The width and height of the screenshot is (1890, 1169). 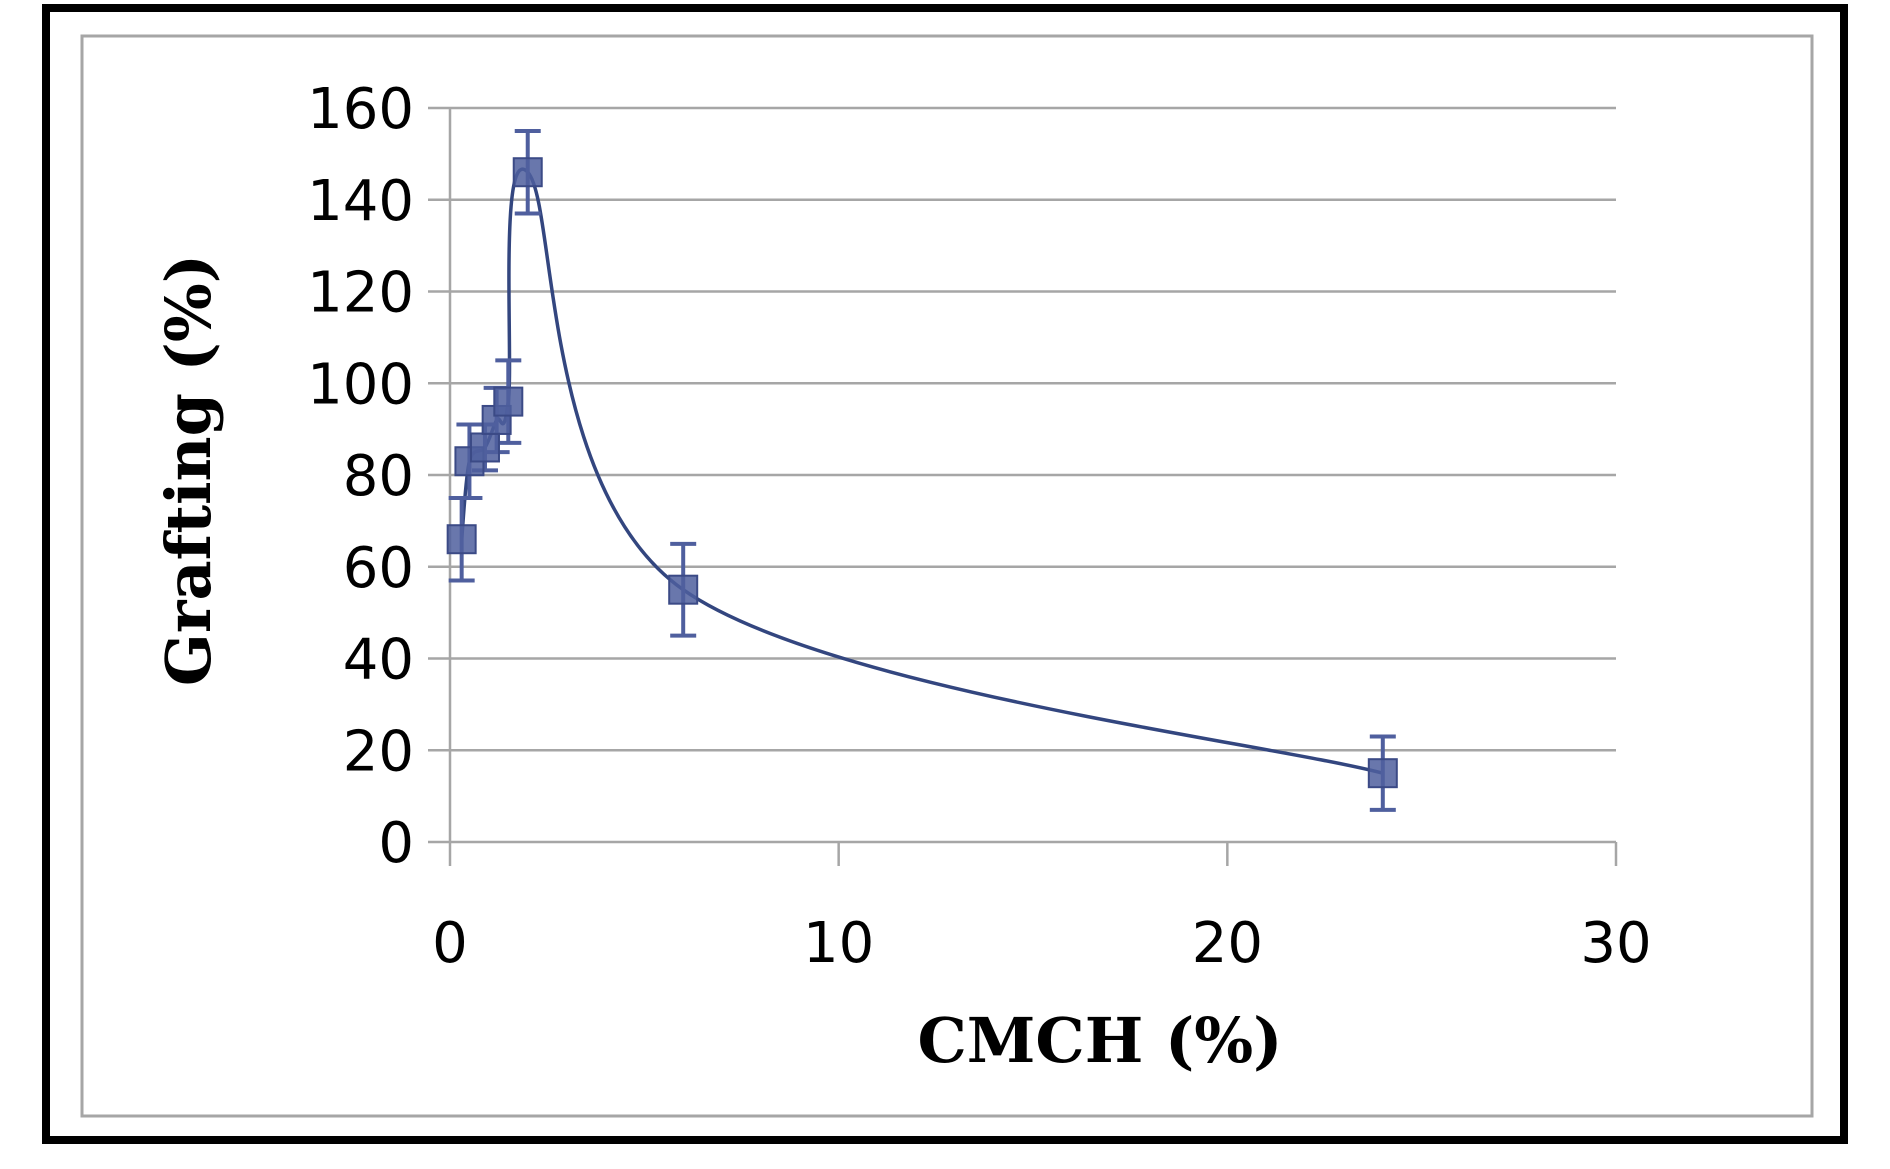 I want to click on y-tick-label: 160, so click(x=360, y=109).